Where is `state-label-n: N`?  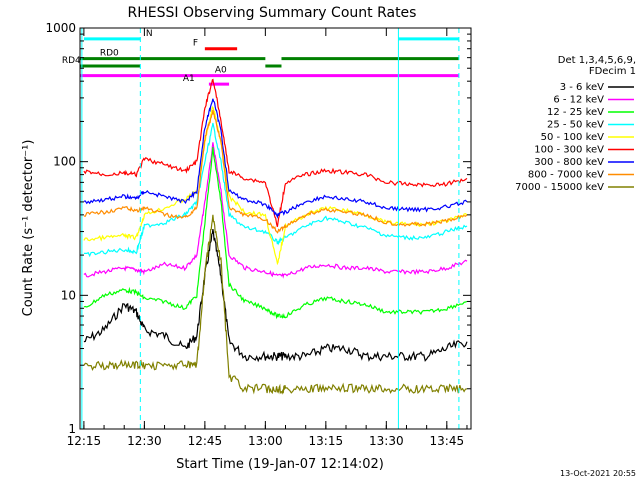
state-label-n: N is located at coordinates (149, 34).